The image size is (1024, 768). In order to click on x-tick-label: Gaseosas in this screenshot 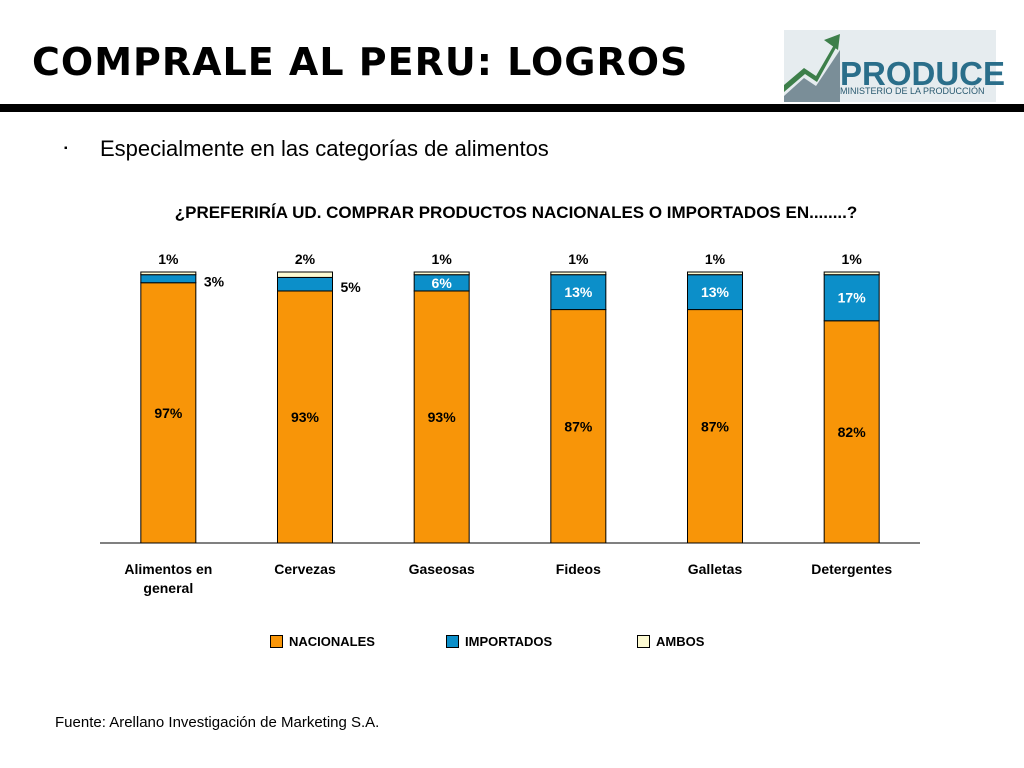, I will do `click(442, 569)`.